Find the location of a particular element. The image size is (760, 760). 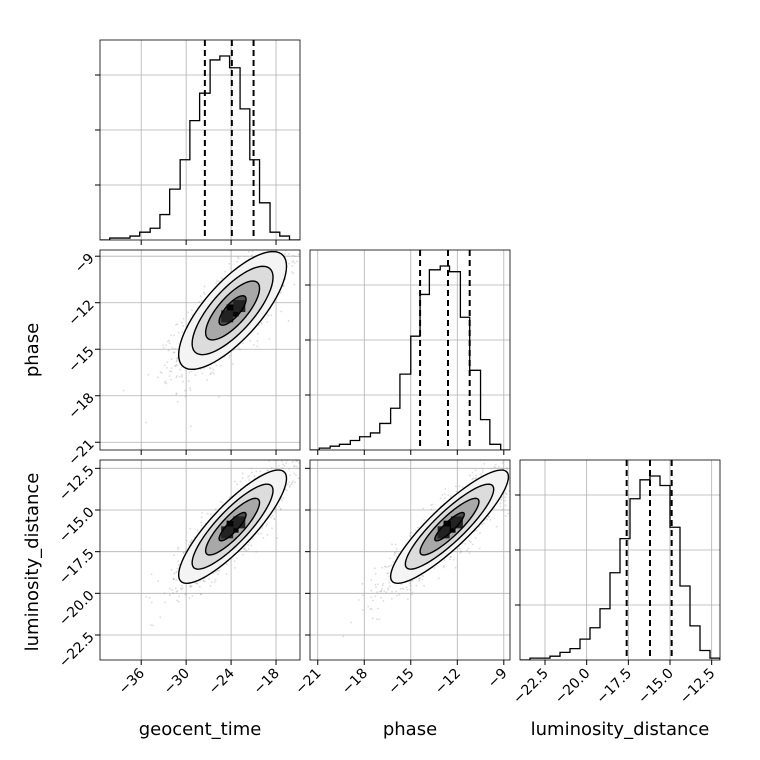

y-tick-label: −12 is located at coordinates (81, 313).